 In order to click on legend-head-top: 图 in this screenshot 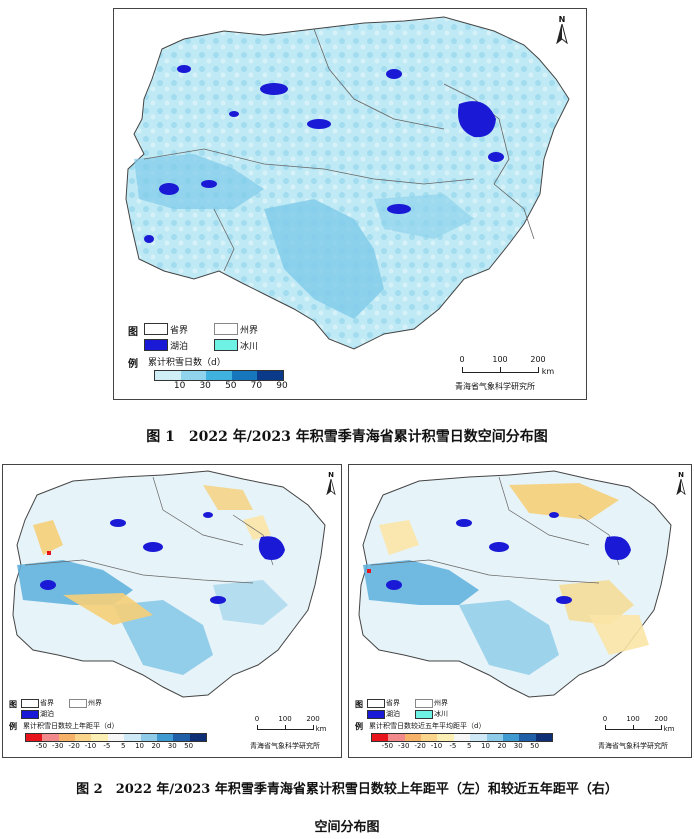, I will do `click(13, 704)`.